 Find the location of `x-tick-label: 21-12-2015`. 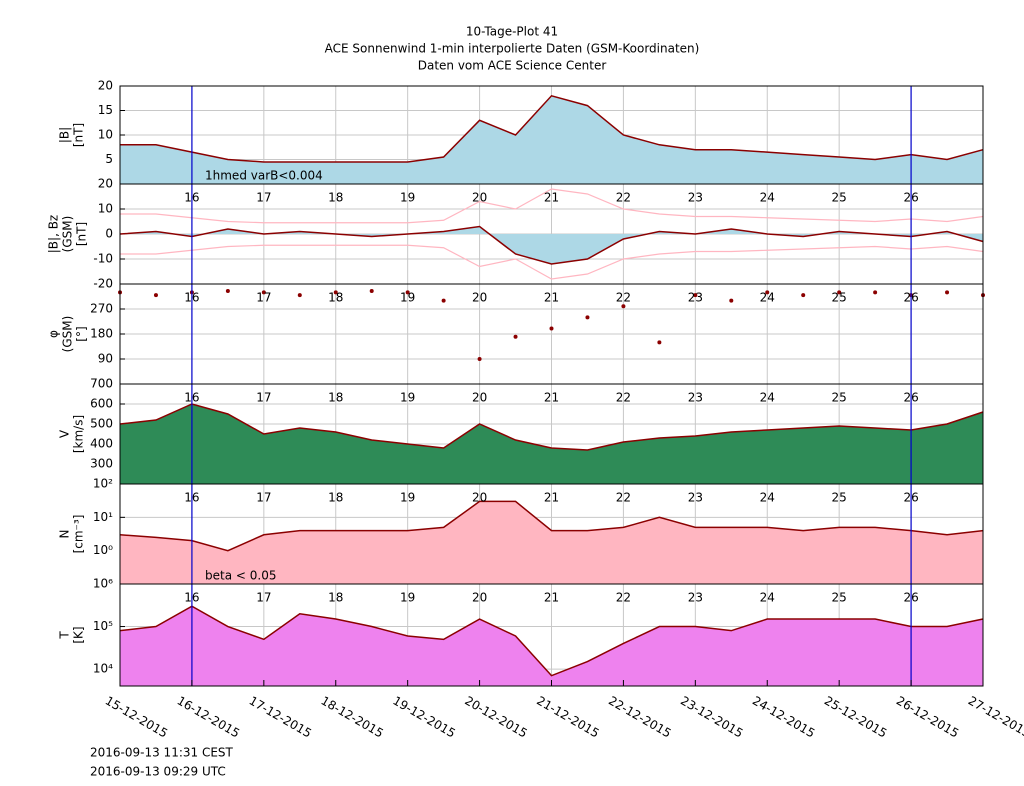

x-tick-label: 21-12-2015 is located at coordinates (567, 717).